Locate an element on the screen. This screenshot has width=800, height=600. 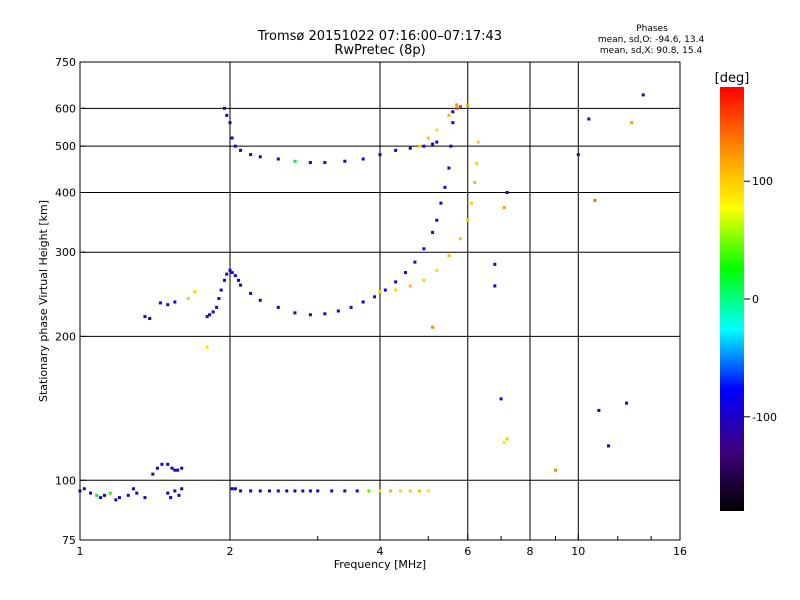
colorbar-tick-label: -100 is located at coordinates (764, 417).